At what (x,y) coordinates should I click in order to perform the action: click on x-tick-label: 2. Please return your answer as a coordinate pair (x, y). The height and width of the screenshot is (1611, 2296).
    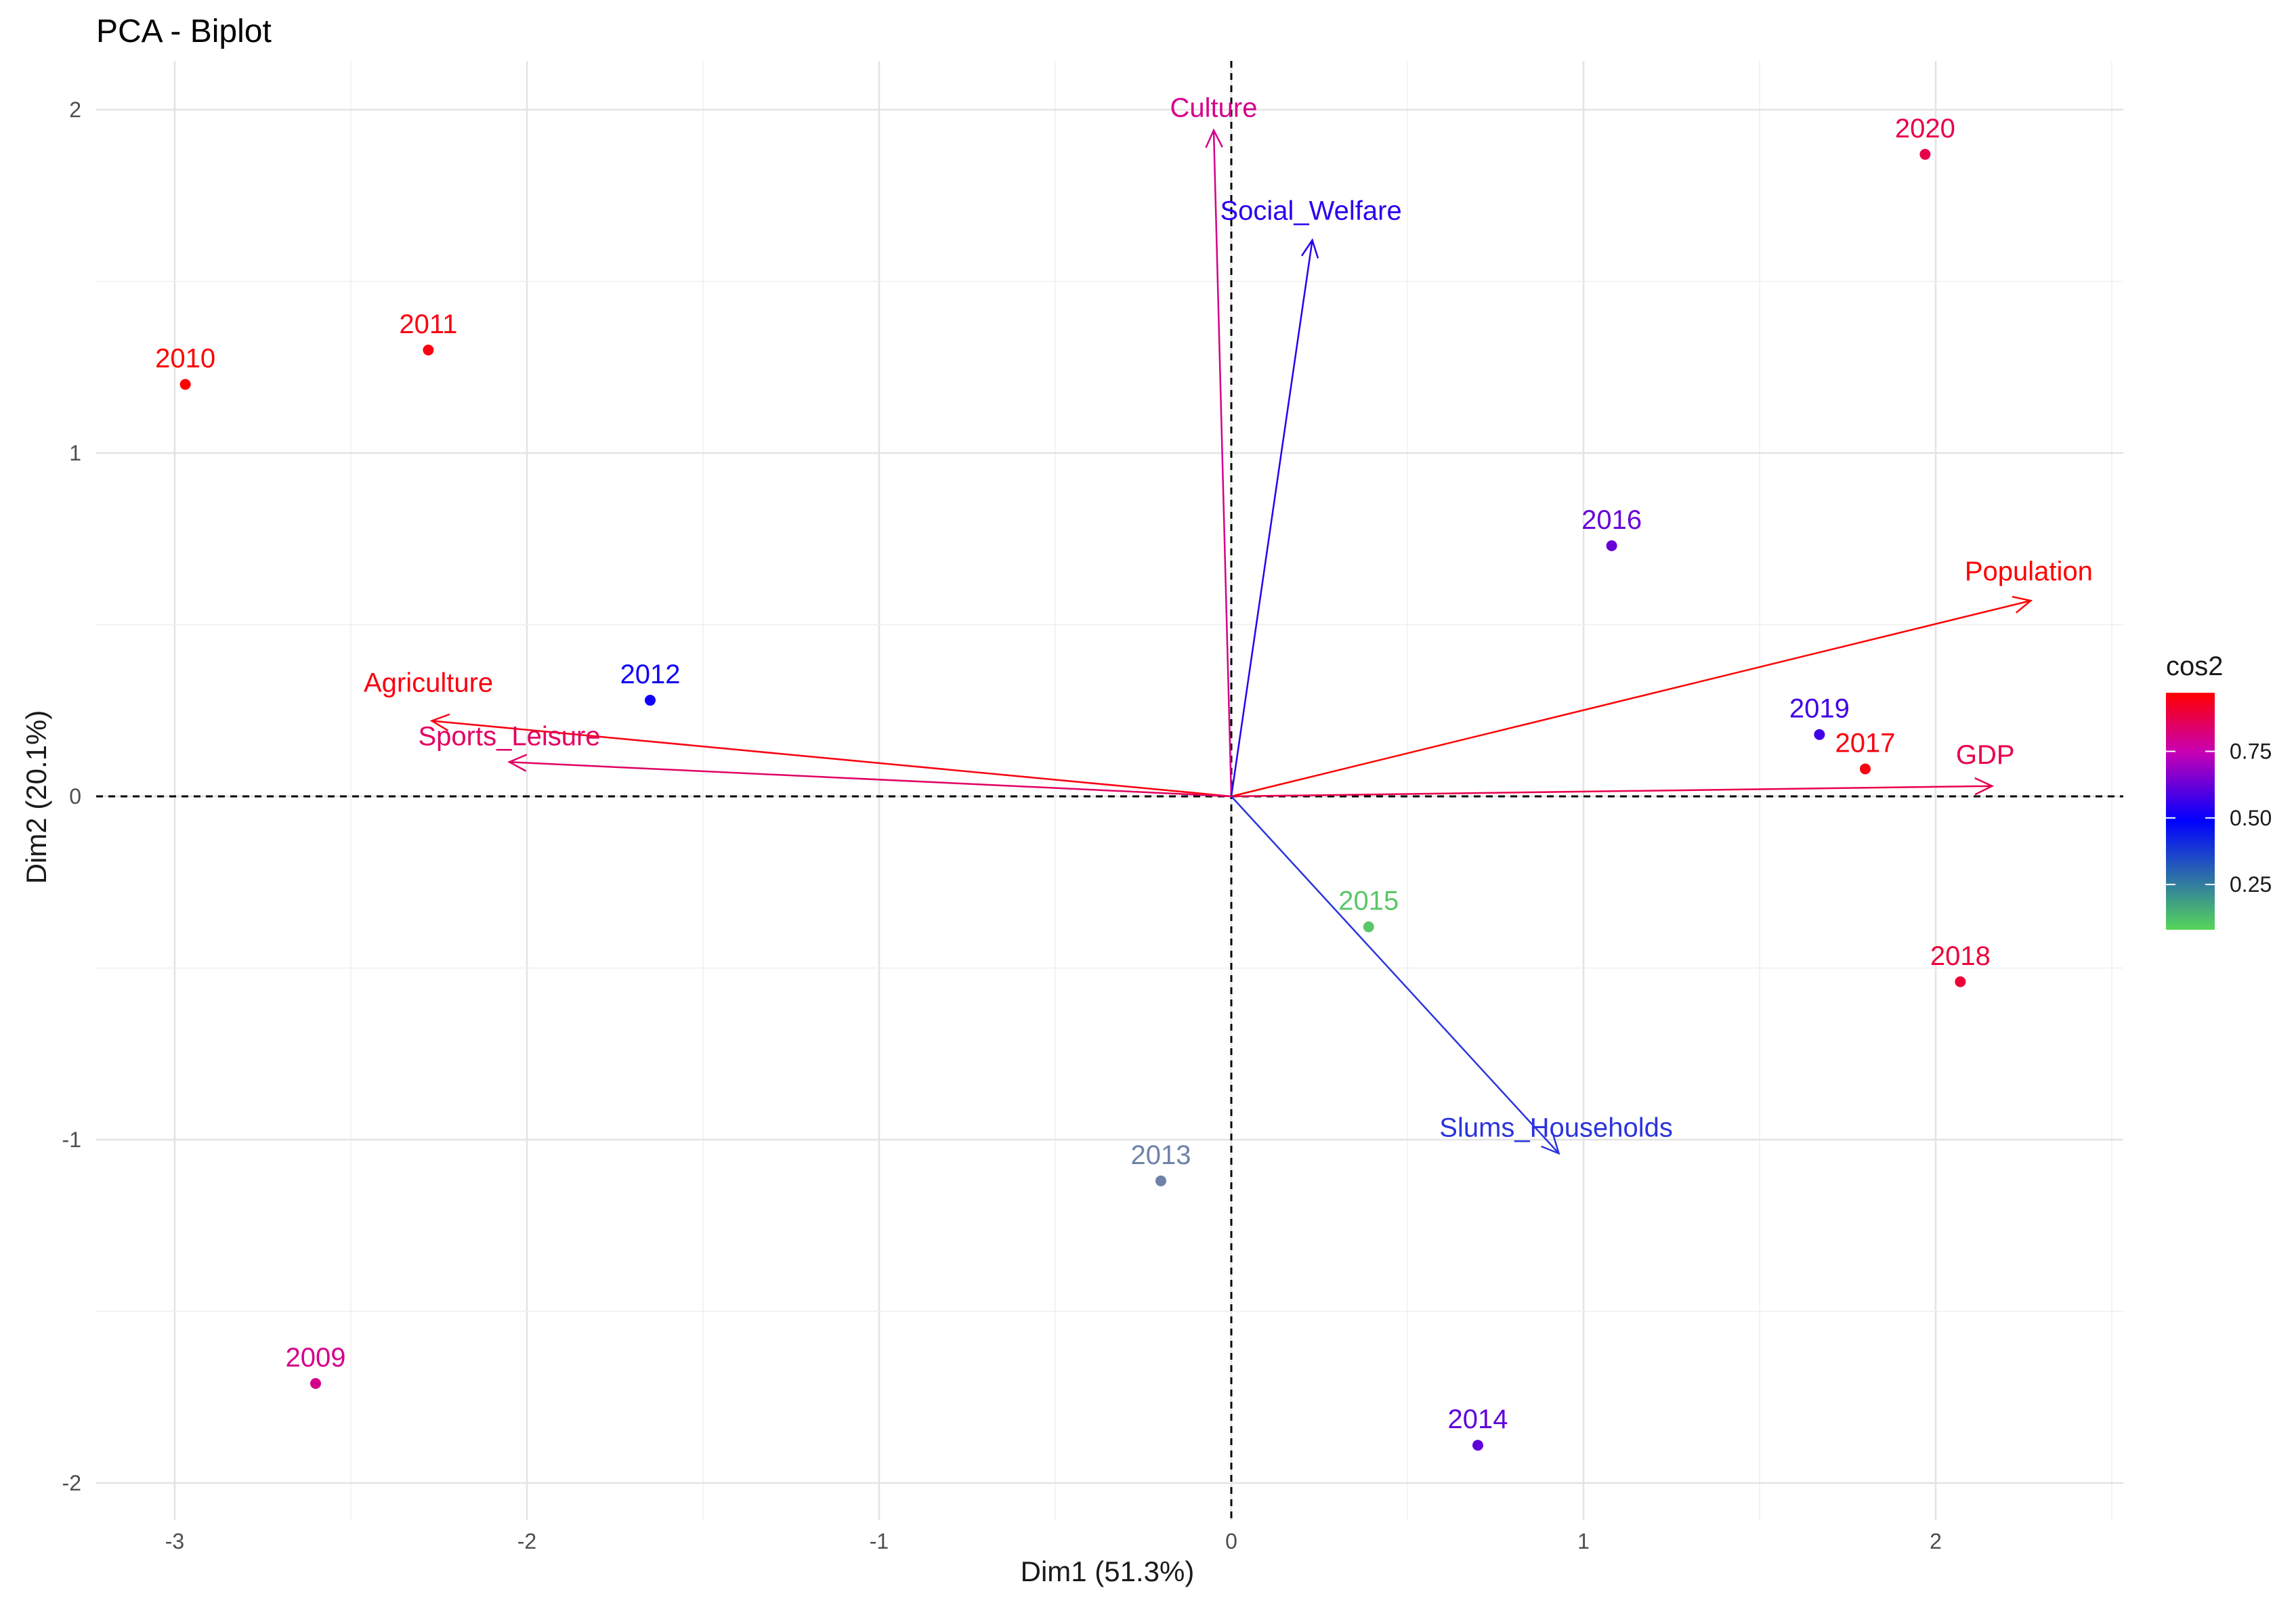
    Looking at the image, I should click on (1936, 1541).